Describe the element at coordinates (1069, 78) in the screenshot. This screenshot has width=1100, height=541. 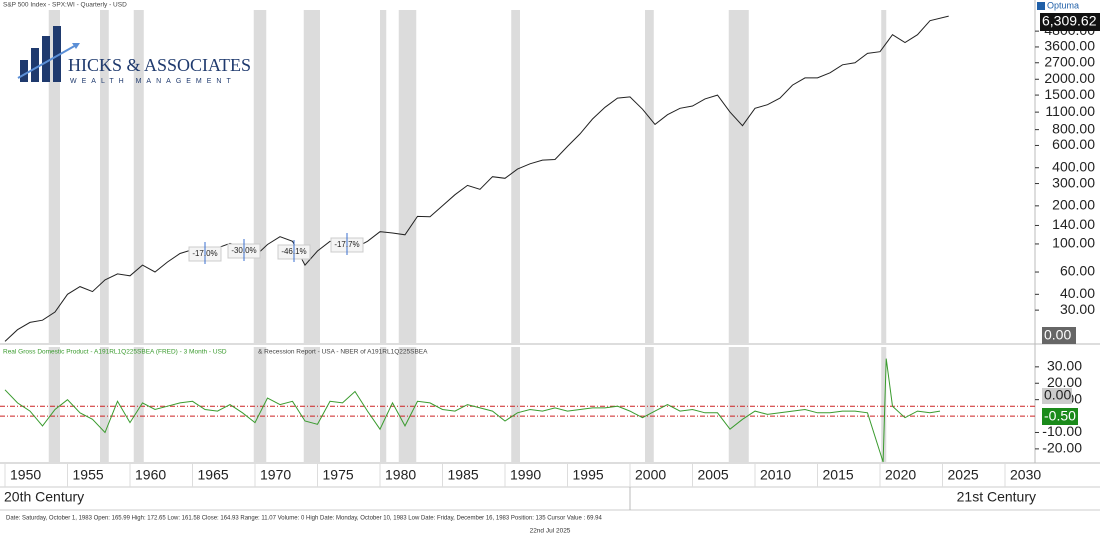
I see `y-tick-label: 2000.00` at that location.